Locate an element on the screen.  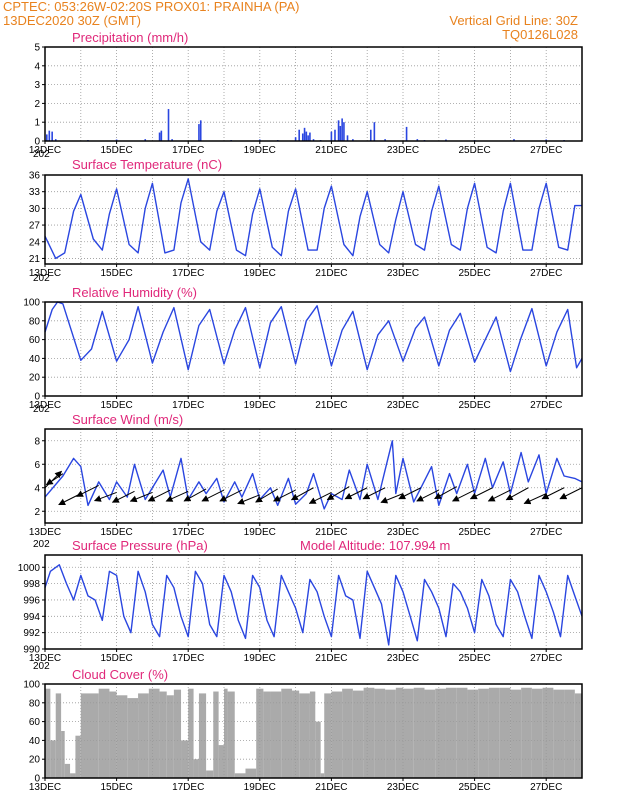
temp-xtick-label: 13DEC is located at coordinates (45, 273).